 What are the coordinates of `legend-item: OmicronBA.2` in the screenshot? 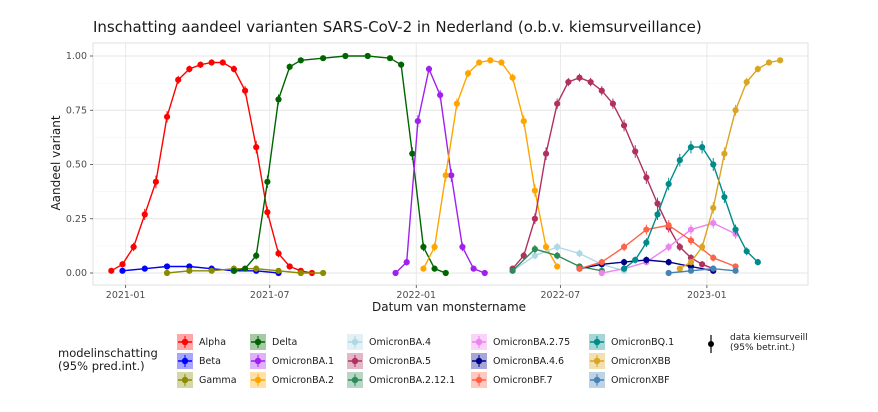 It's located at (292, 380).